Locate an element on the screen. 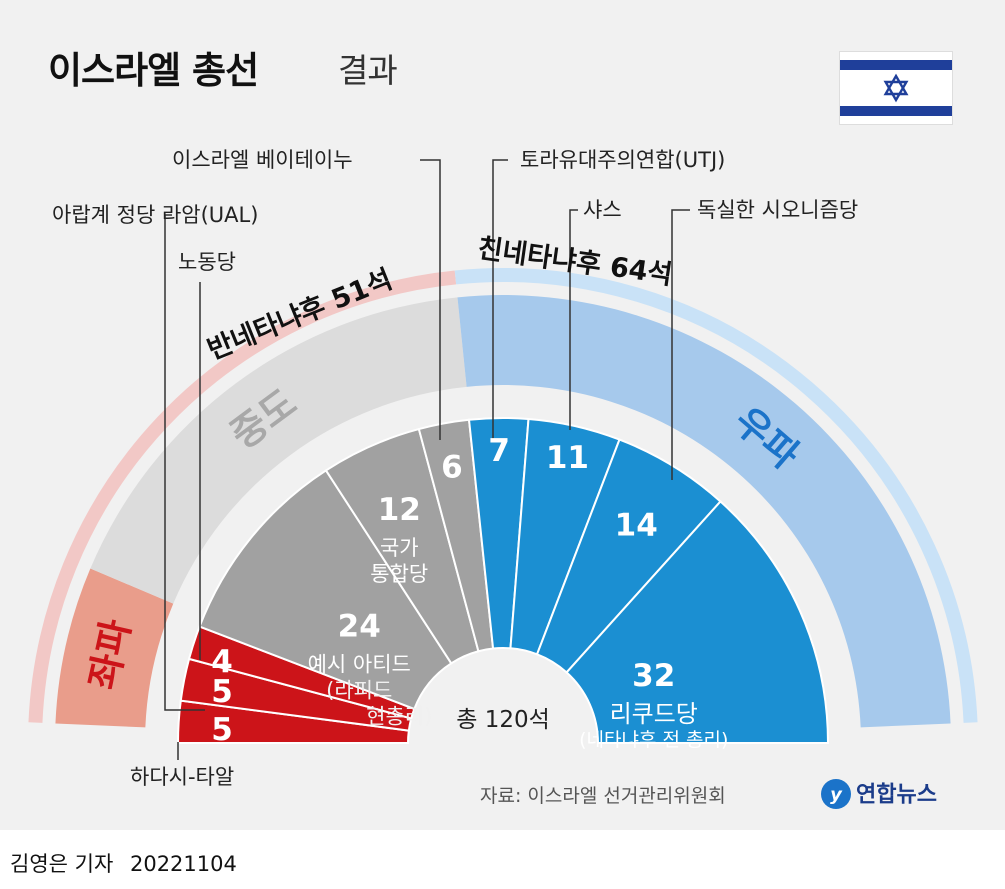 The image size is (1005, 889). party-value-4: 12 is located at coordinates (399, 510).